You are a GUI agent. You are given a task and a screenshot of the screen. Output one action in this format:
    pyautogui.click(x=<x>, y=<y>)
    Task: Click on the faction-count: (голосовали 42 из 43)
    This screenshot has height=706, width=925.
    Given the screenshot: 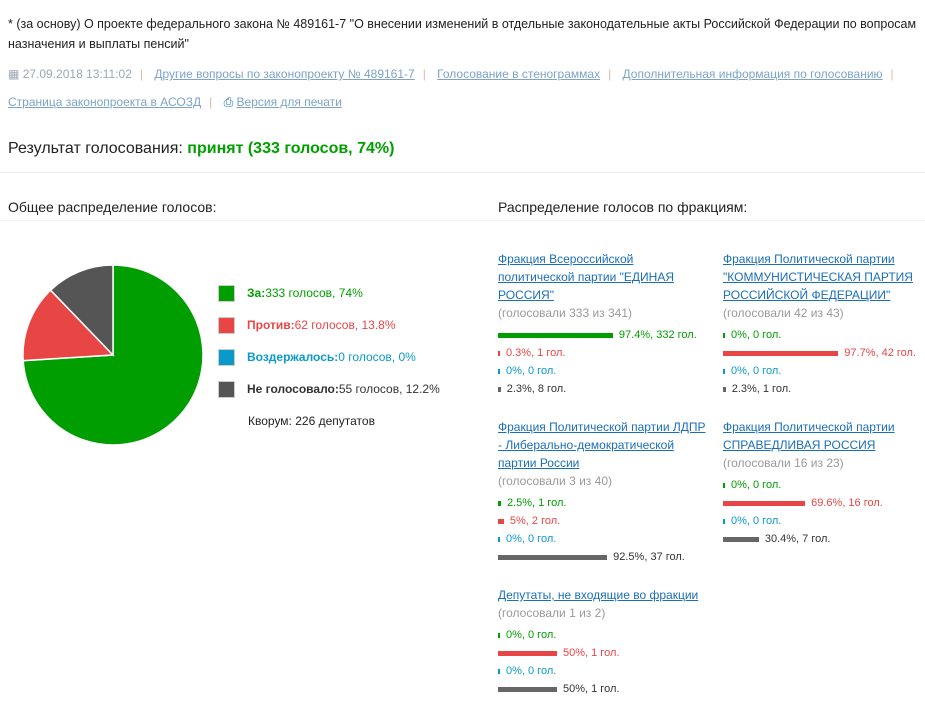 What is the action you would take?
    pyautogui.click(x=783, y=313)
    